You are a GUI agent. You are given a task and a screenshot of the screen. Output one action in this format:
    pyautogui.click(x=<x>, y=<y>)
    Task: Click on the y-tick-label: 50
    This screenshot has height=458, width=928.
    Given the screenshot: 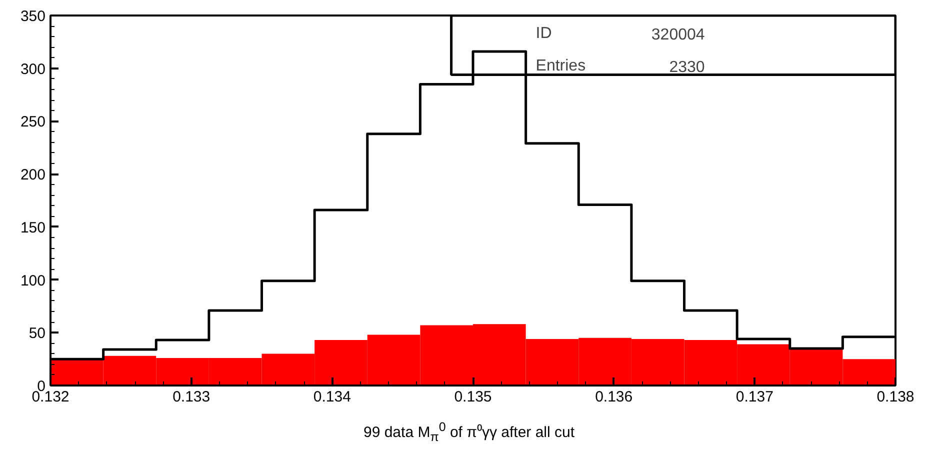 What is the action you would take?
    pyautogui.click(x=37, y=333)
    